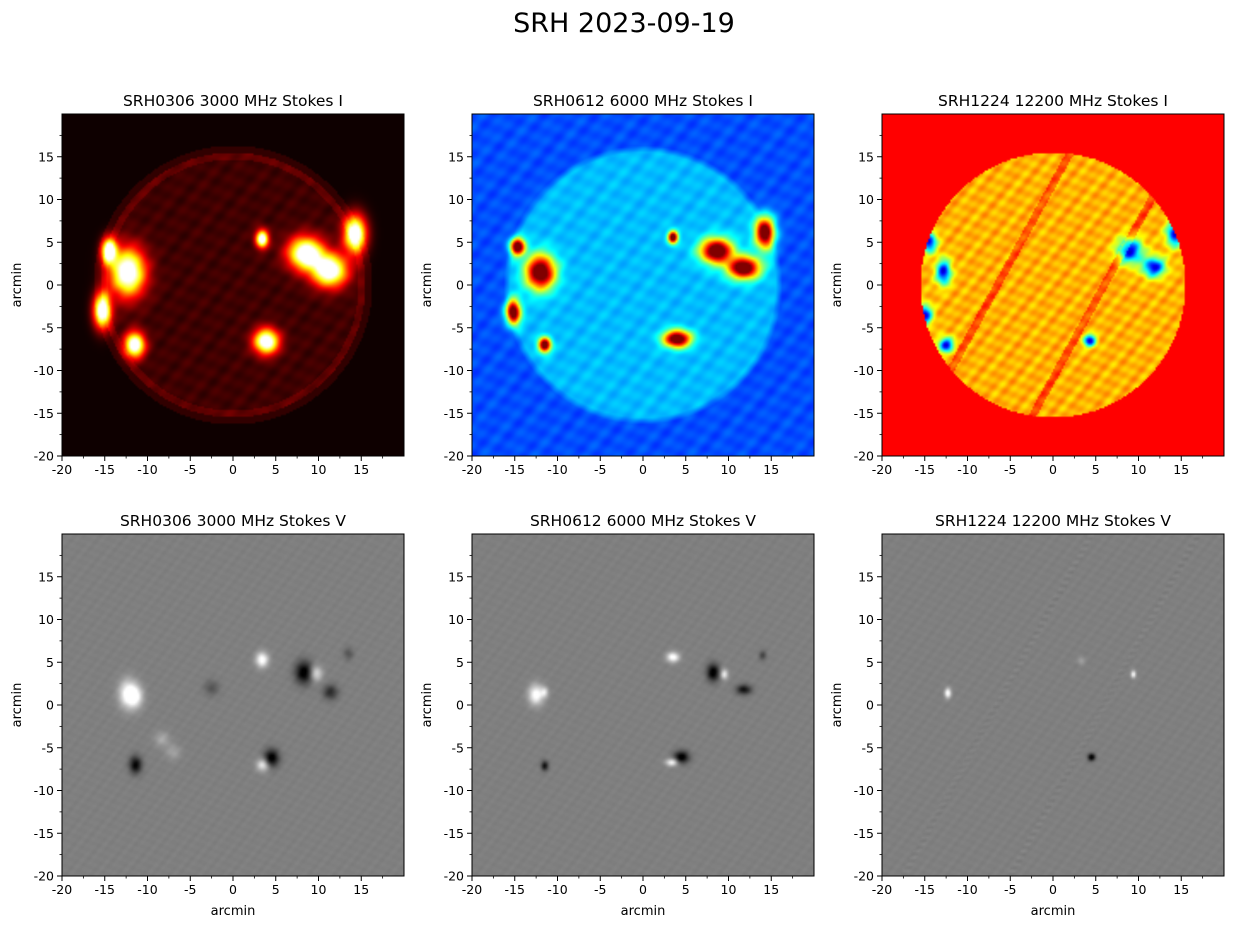 The width and height of the screenshot is (1234, 929). I want to click on panel-title: SRH0612 6000 MHz Stokes V, so click(643, 521).